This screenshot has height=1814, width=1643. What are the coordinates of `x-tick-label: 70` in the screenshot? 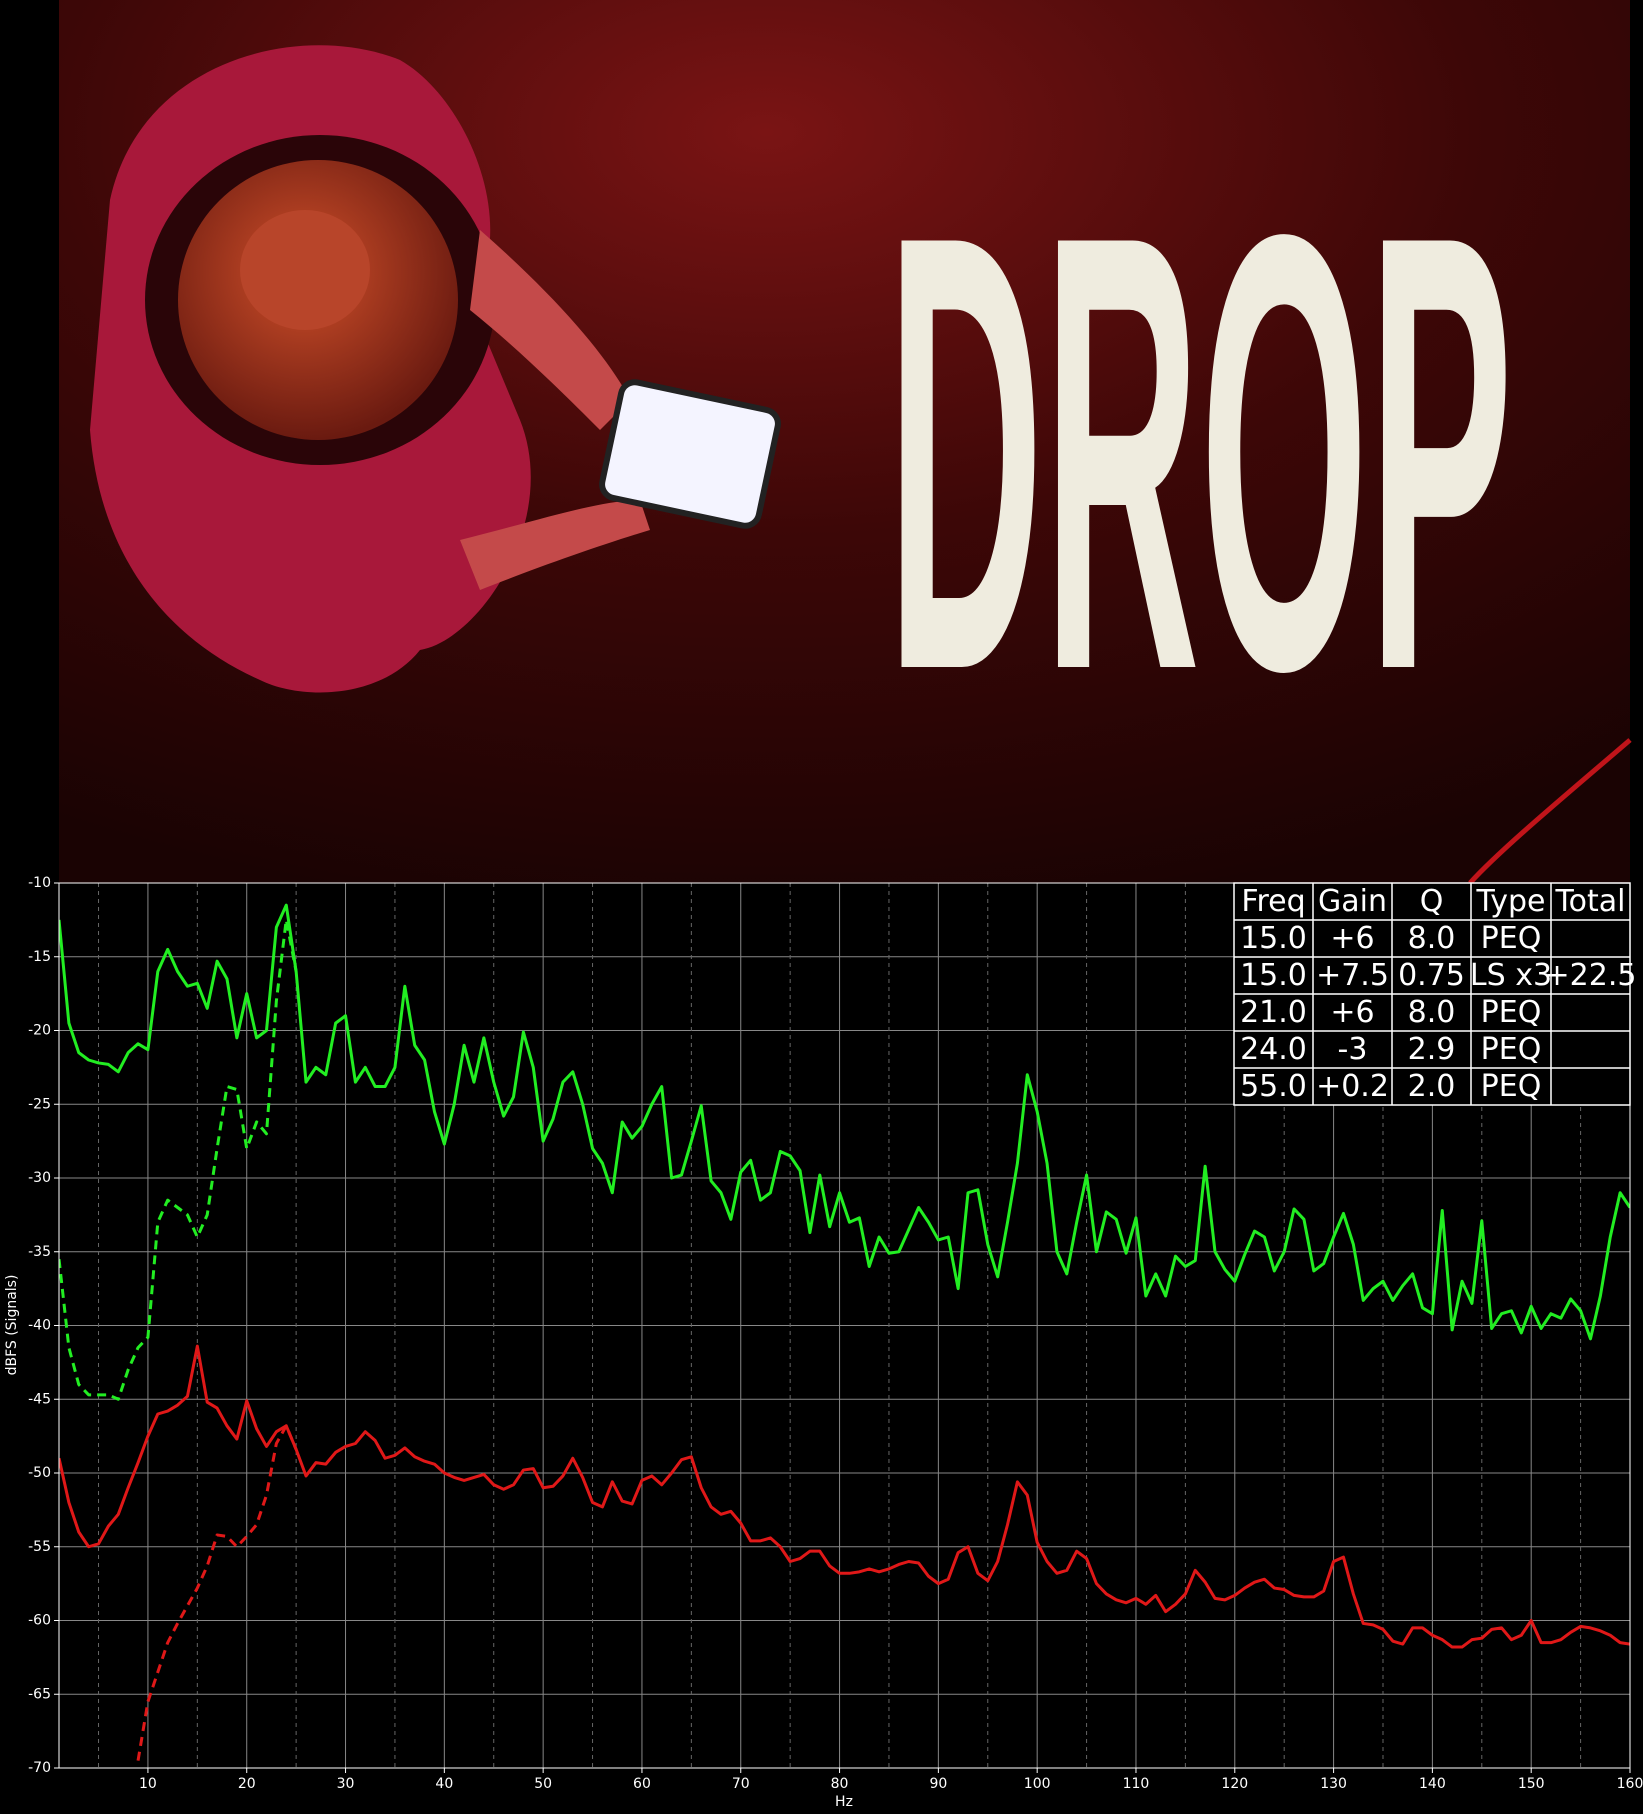 It's located at (741, 1784).